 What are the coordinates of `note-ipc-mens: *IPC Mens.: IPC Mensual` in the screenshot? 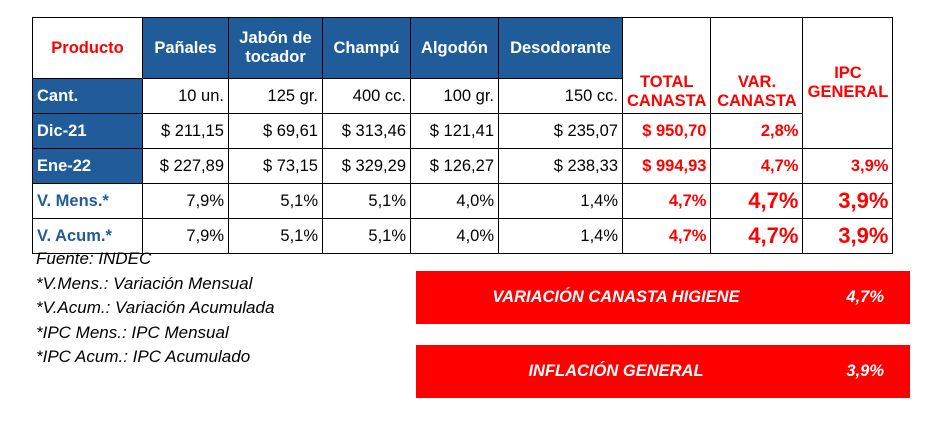 It's located at (132, 332).